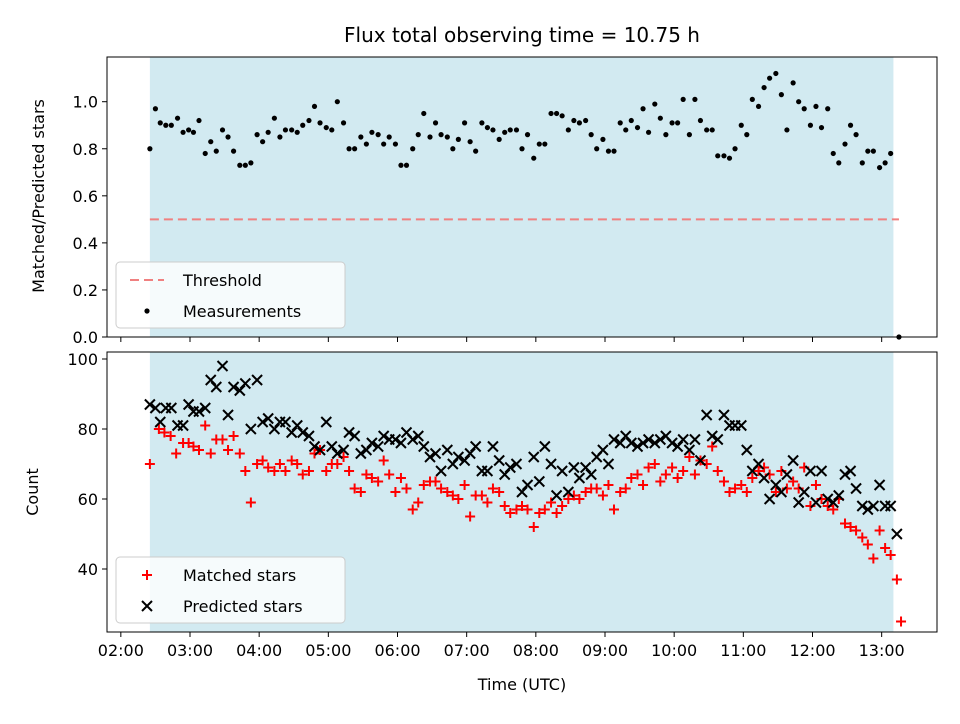 Image resolution: width=960 pixels, height=724 pixels. I want to click on x-tick-label: 02:00, so click(121, 650).